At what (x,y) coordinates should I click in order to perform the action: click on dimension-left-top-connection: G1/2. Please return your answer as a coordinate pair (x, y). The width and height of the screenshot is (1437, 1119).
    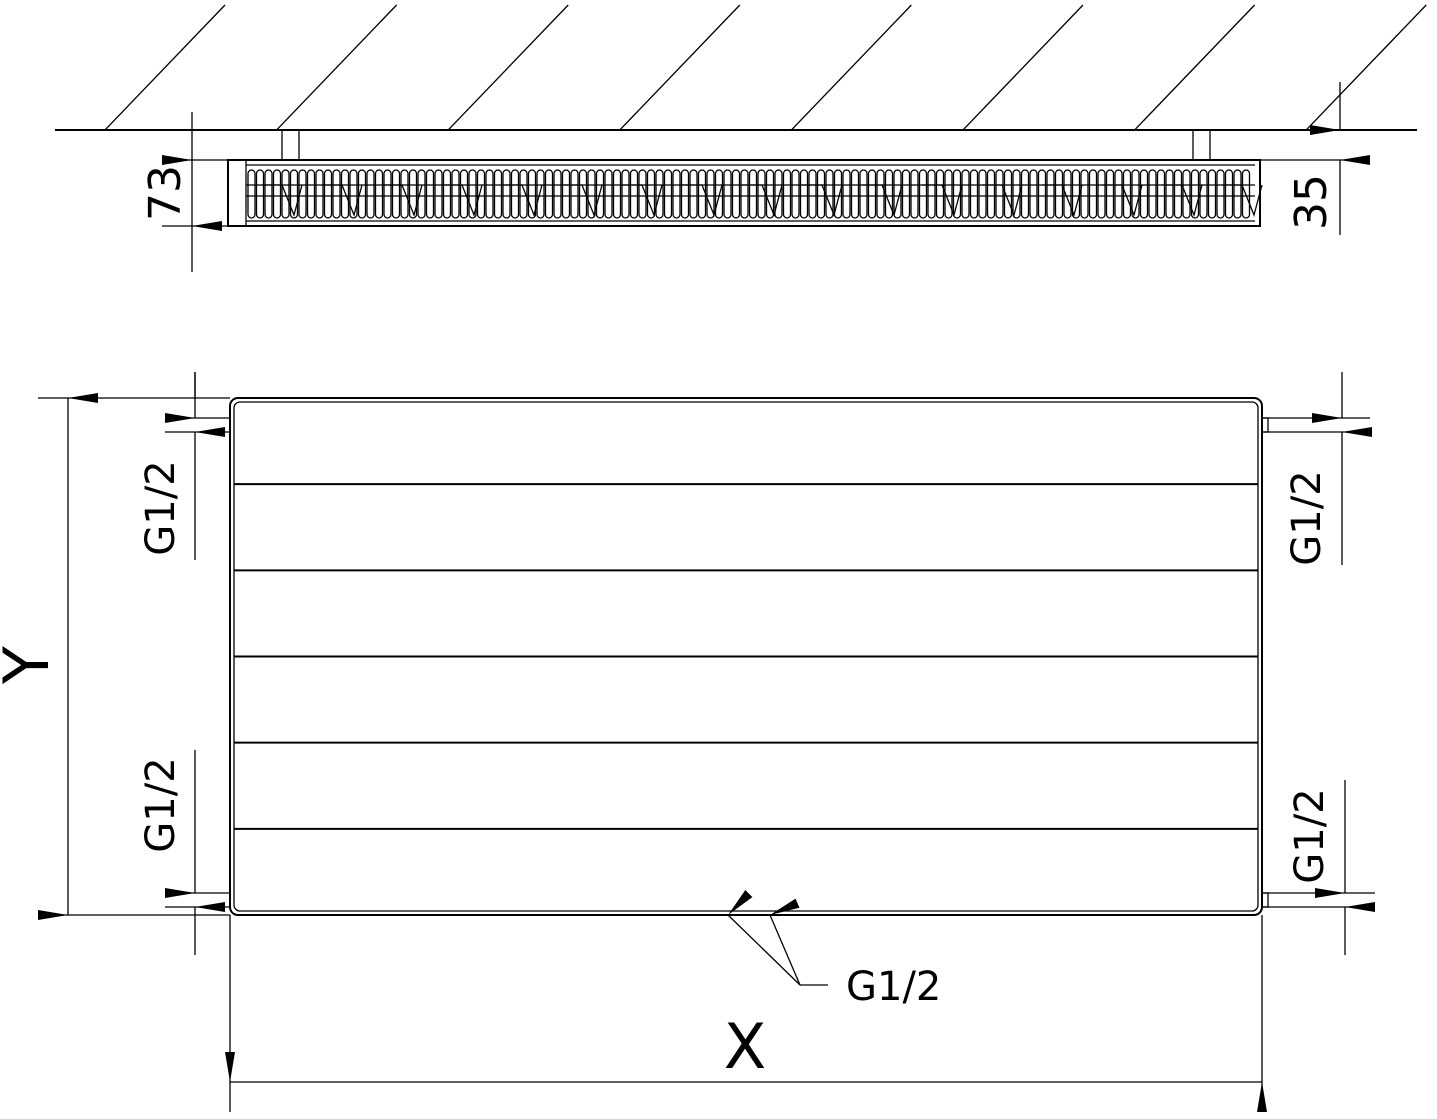
    Looking at the image, I should click on (184, 466).